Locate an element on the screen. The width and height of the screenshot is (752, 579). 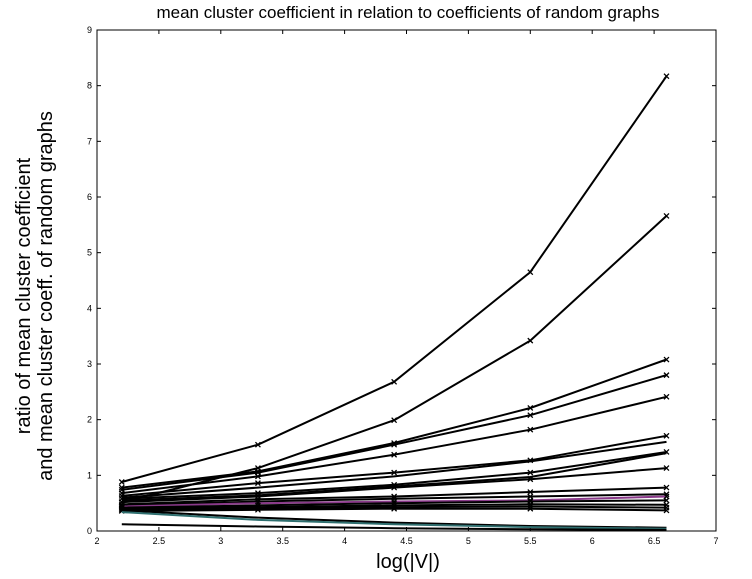
y-tick-label: 9 is located at coordinates (89, 30).